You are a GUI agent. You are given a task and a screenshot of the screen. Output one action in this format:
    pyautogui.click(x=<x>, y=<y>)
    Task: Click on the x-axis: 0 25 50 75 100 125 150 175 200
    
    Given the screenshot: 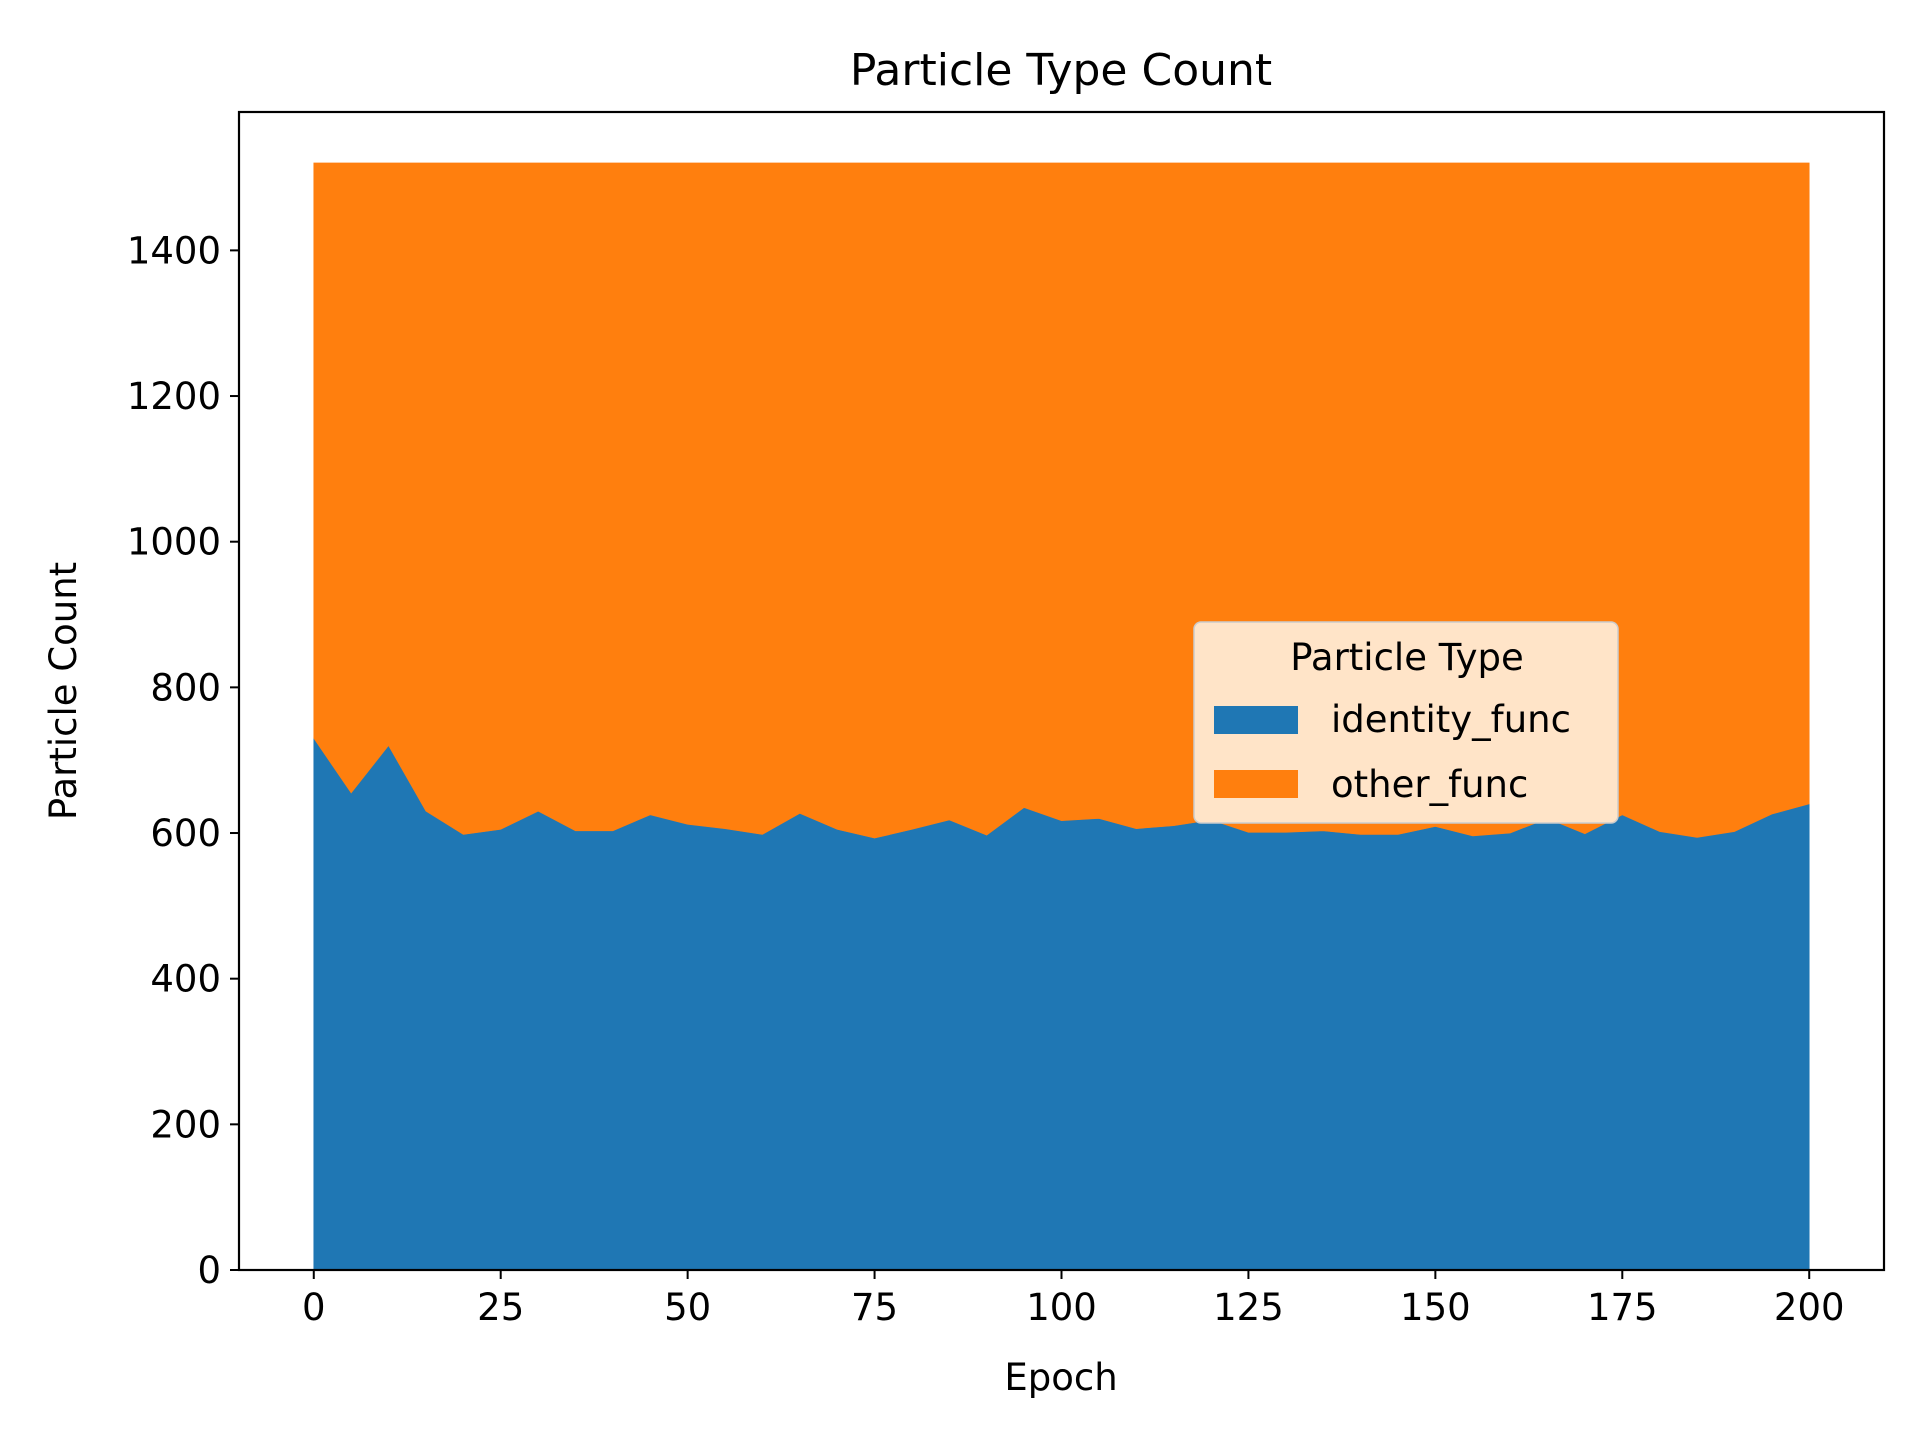 What is the action you would take?
    pyautogui.click(x=1073, y=1299)
    